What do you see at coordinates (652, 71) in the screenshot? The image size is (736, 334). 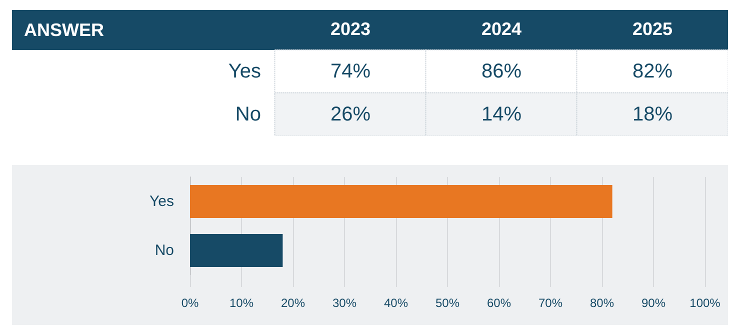 I see `text: 82%` at bounding box center [652, 71].